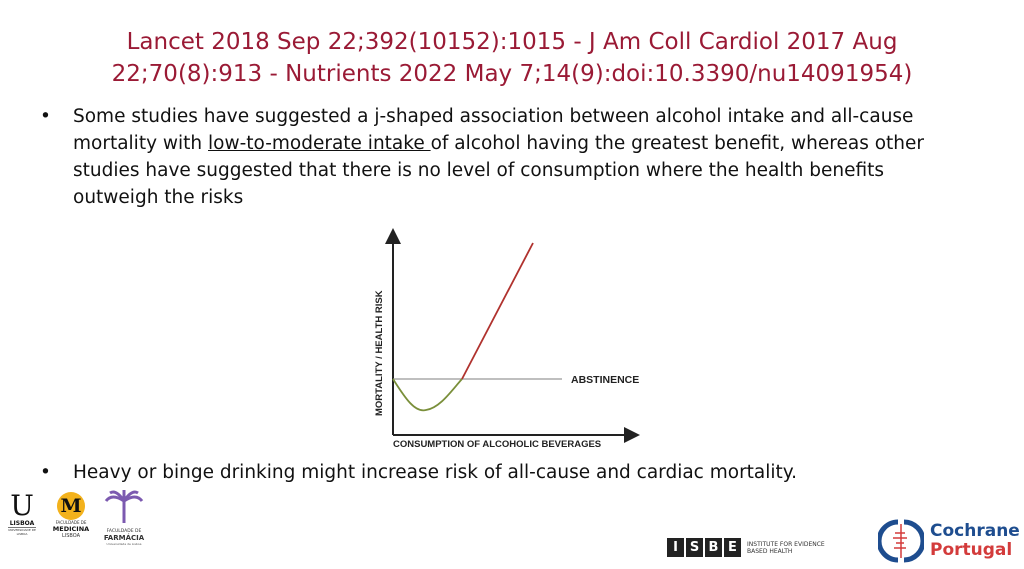 This screenshot has width=1024, height=569. Describe the element at coordinates (379, 353) in the screenshot. I see `y-axis-label: MORTALITY / HEALTH RISK` at that location.